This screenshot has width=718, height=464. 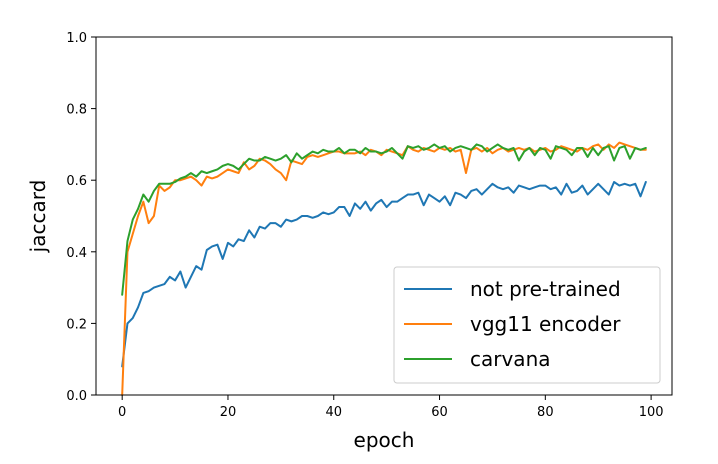 I want to click on x-tick-label: 100, so click(x=651, y=412).